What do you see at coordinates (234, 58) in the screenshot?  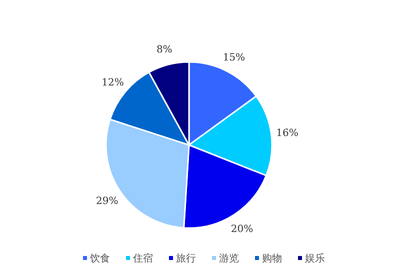 I see `data-label: 15%` at bounding box center [234, 58].